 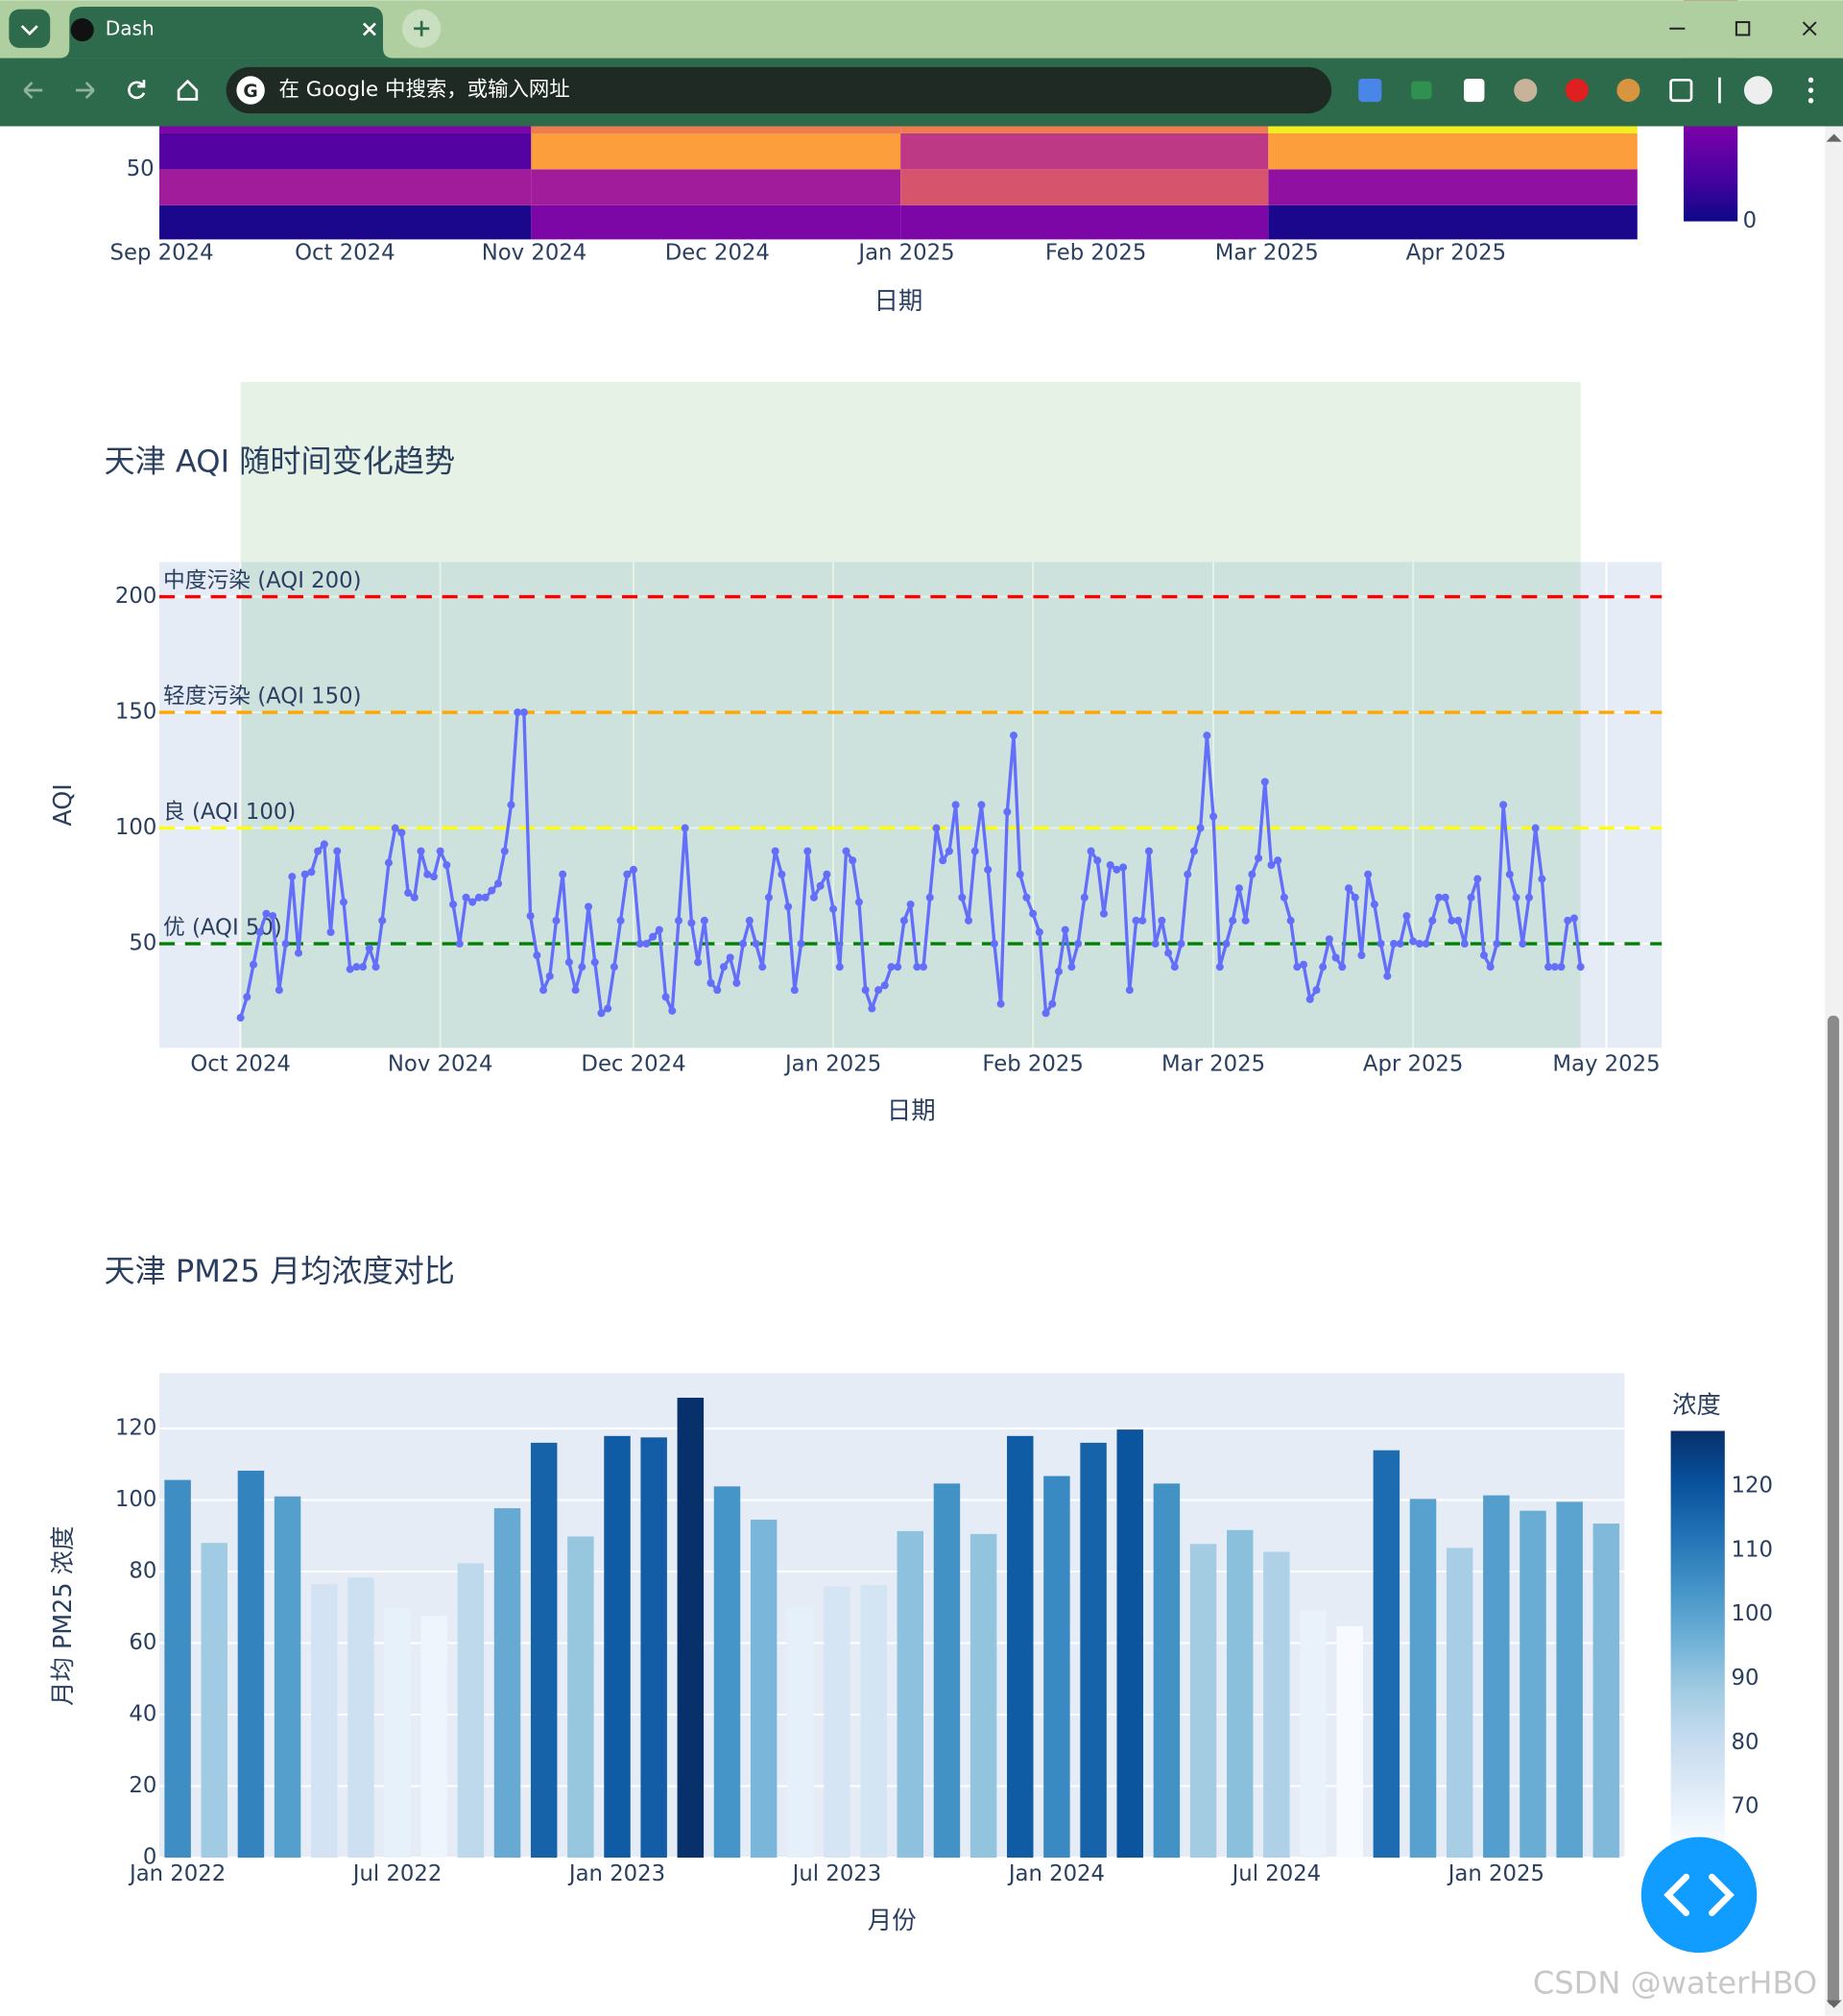 I want to click on colorbar-tick-label: 70, so click(x=1745, y=1806).